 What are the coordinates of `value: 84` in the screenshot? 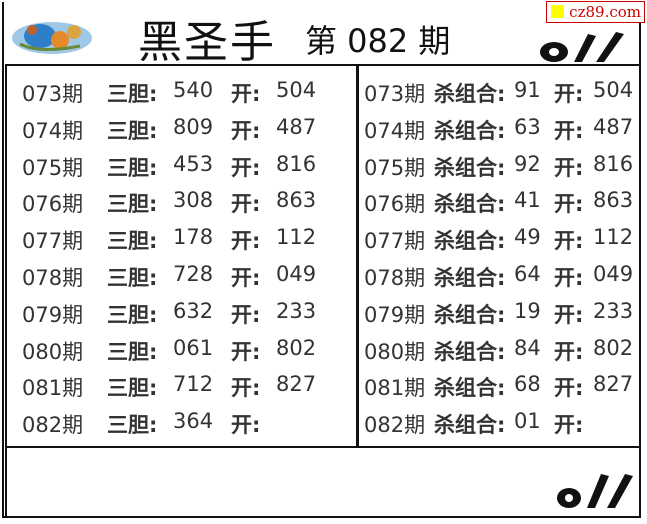 It's located at (527, 347).